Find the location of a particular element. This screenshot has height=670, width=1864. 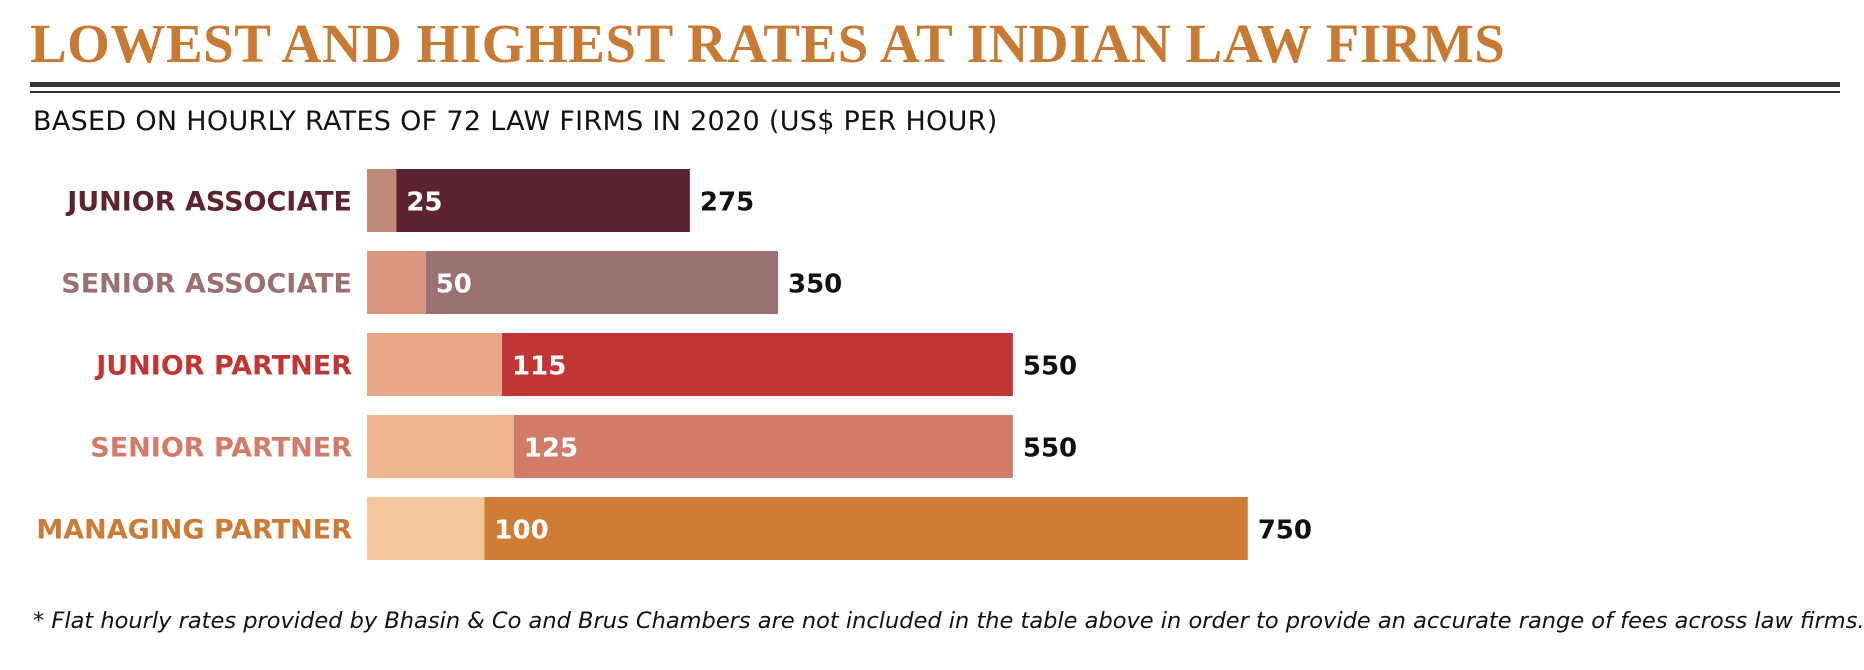

category-label: SENIOR PARTNER is located at coordinates (221, 448).